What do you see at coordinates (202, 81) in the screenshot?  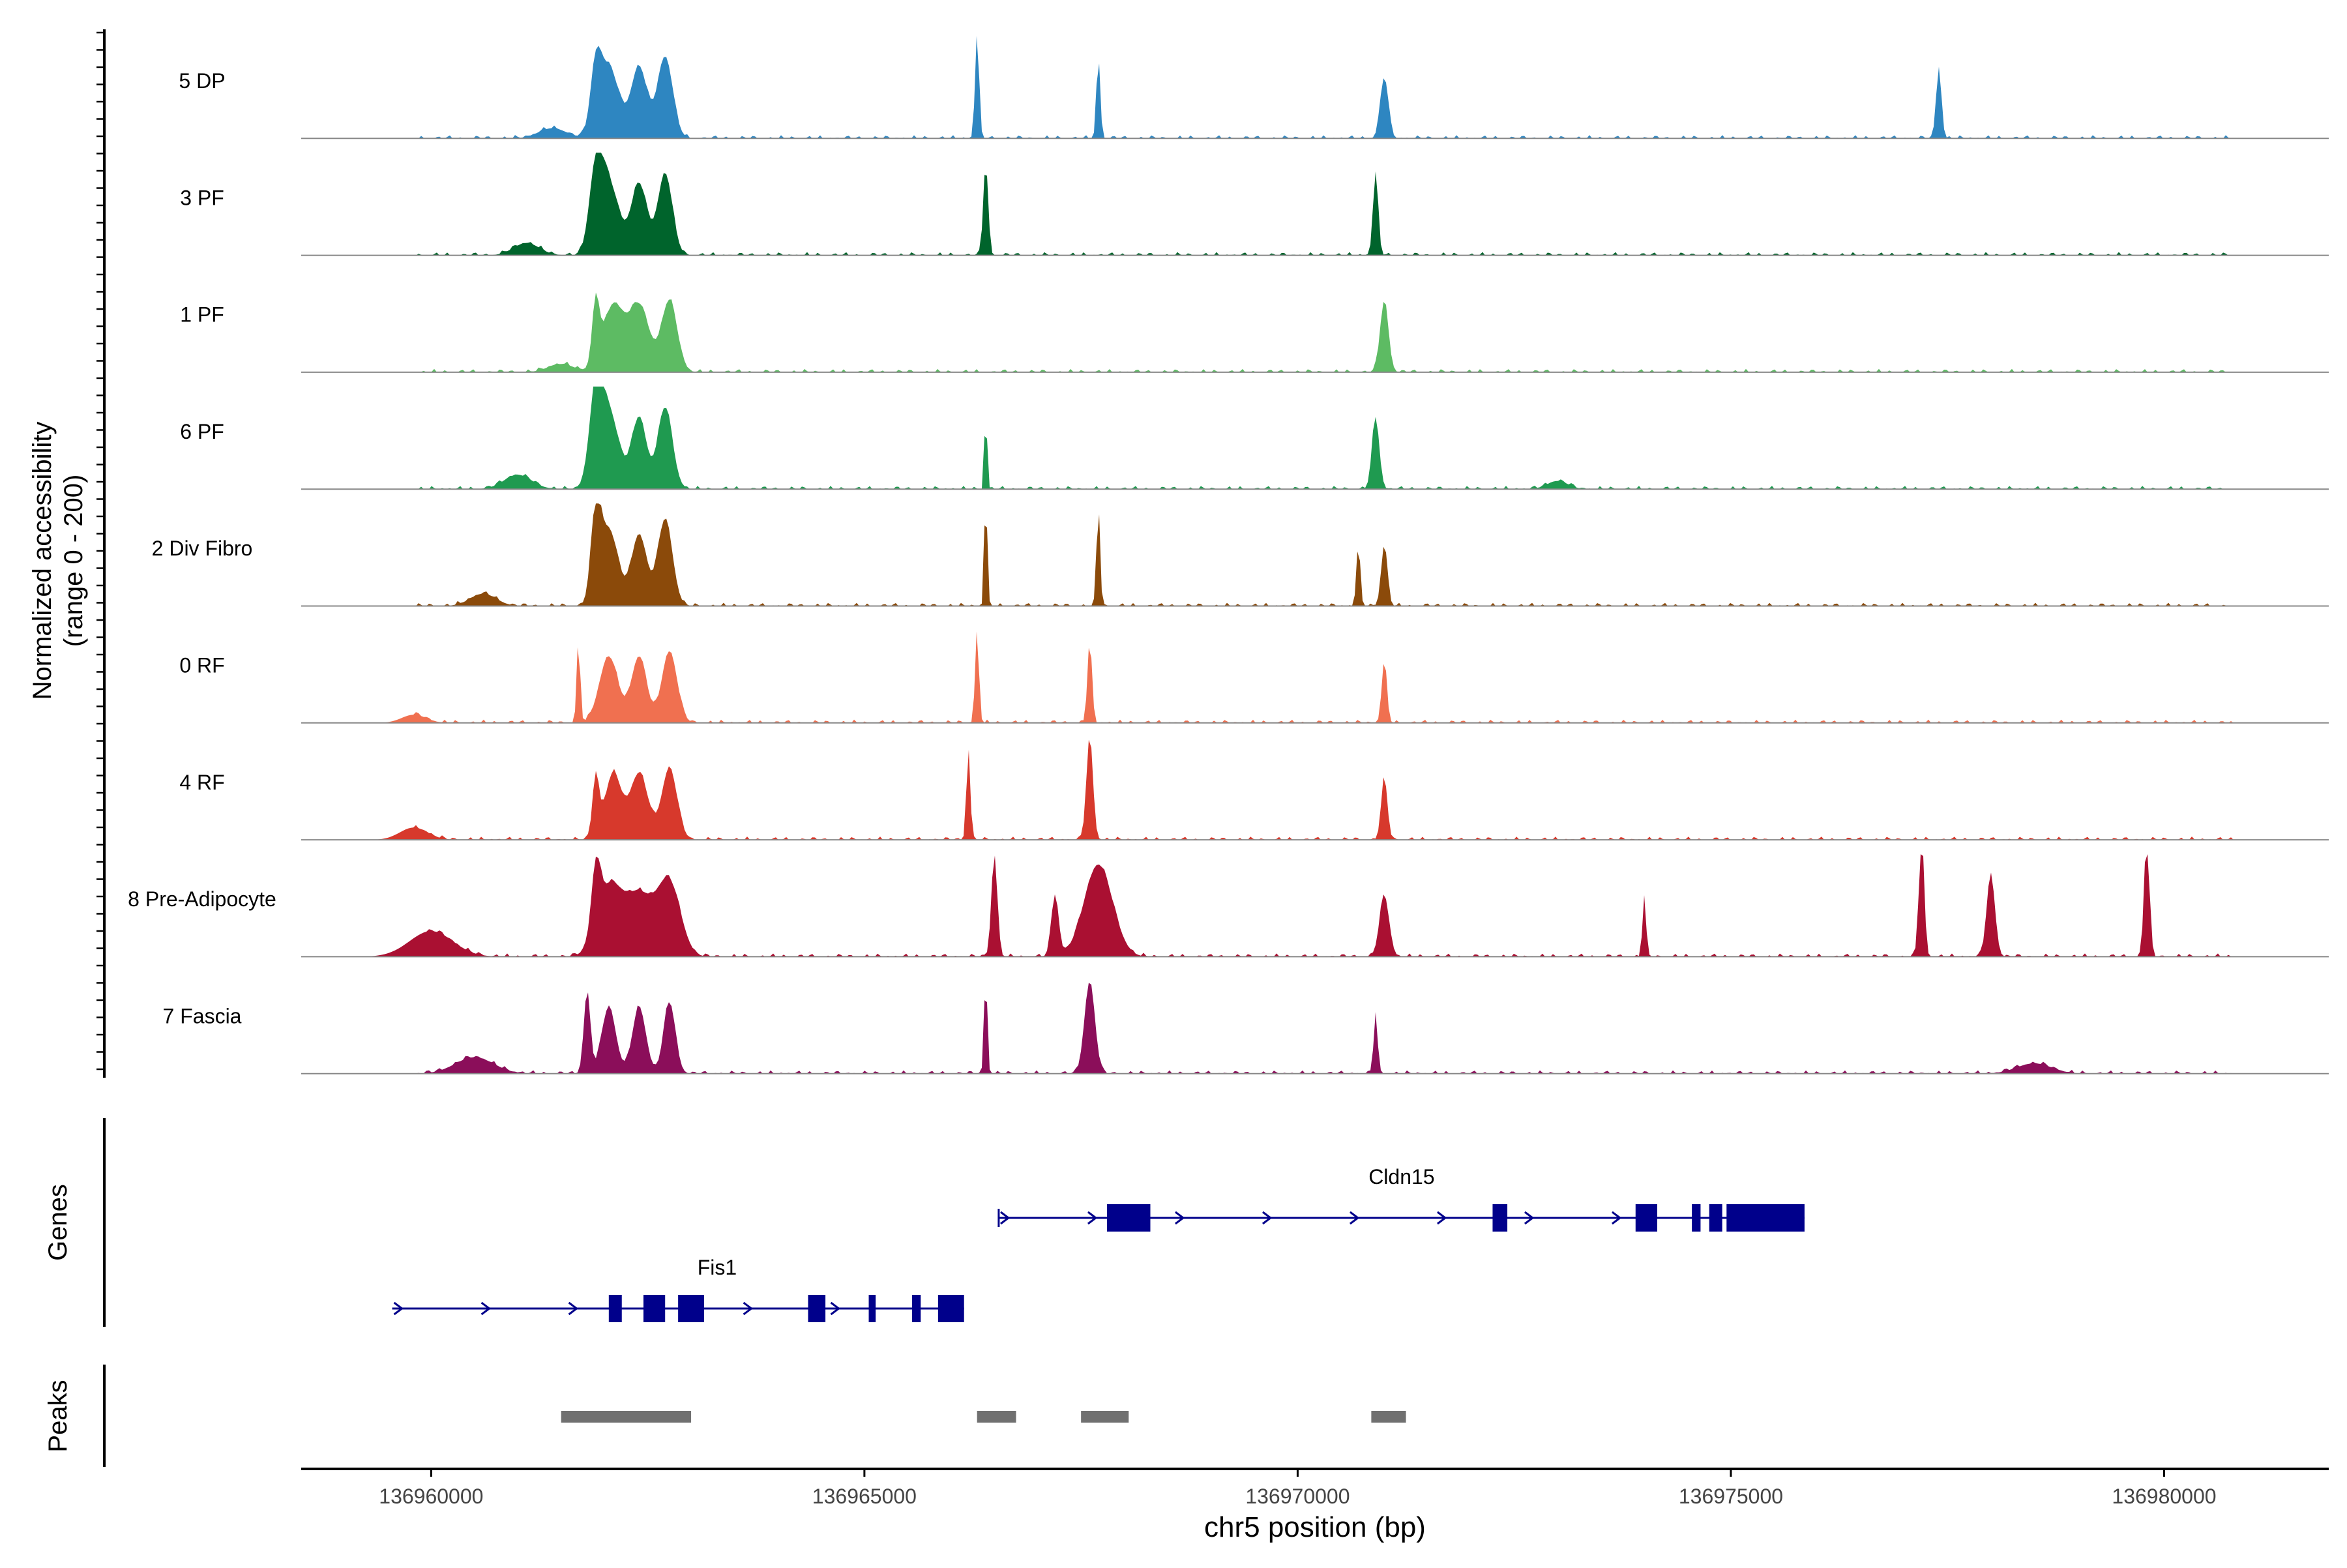 I see `track-label: 5 DP` at bounding box center [202, 81].